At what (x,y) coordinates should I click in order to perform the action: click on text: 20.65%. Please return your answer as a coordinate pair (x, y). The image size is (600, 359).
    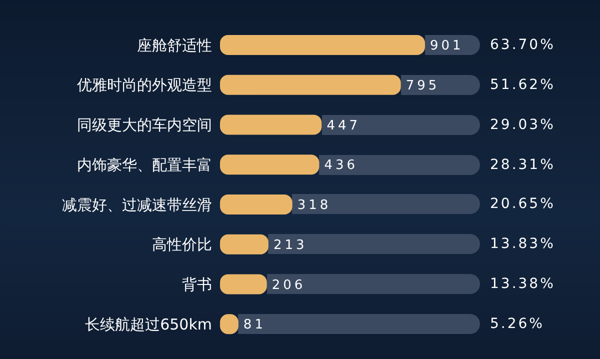
    Looking at the image, I should click on (523, 204).